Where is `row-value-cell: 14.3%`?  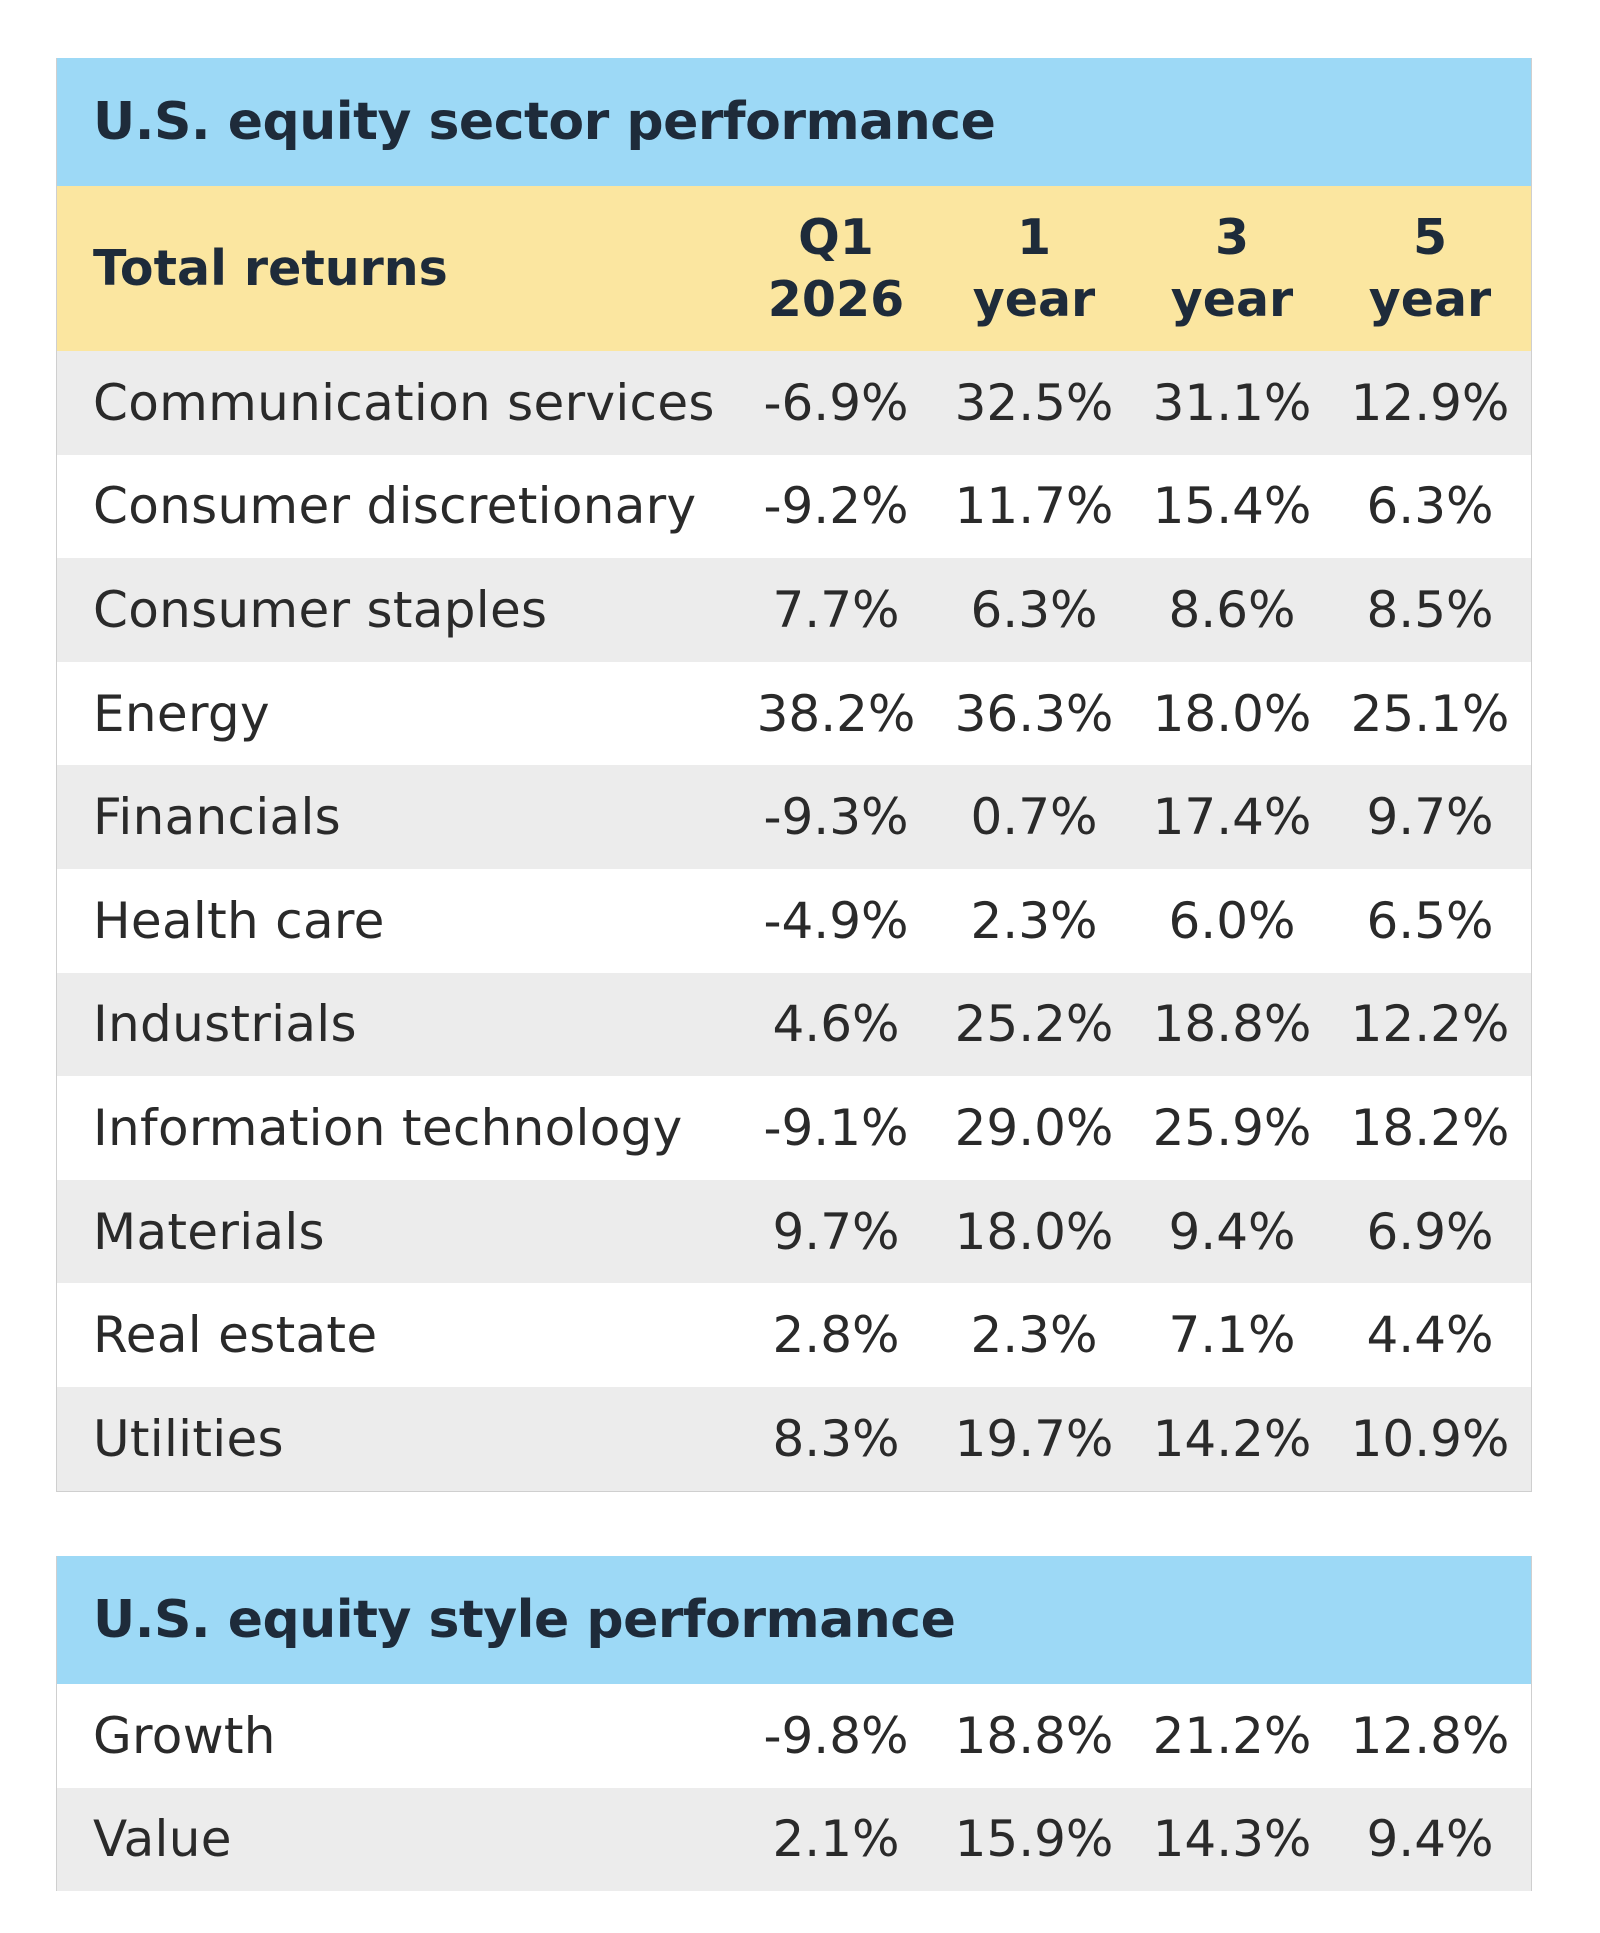 row-value-cell: 14.3% is located at coordinates (1232, 1839).